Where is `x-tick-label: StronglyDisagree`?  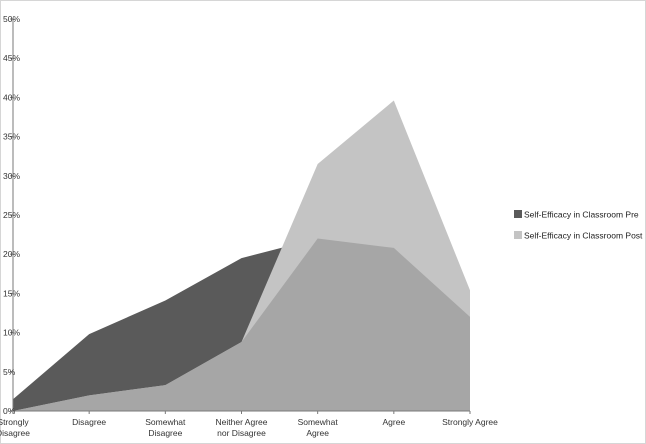 x-tick-label: StronglyDisagree is located at coordinates (15, 427).